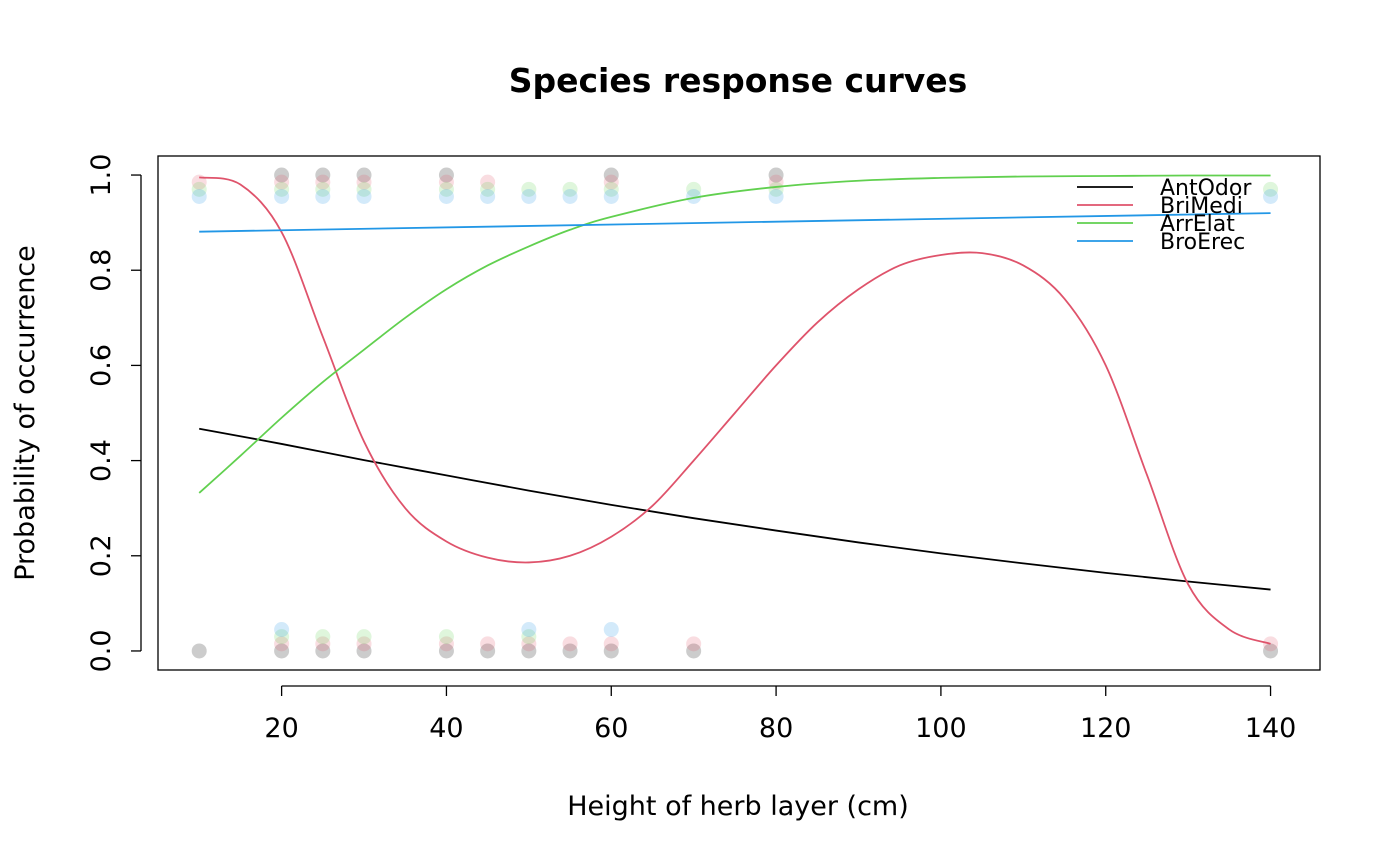  I want to click on x-tick-label: 100, so click(941, 728).